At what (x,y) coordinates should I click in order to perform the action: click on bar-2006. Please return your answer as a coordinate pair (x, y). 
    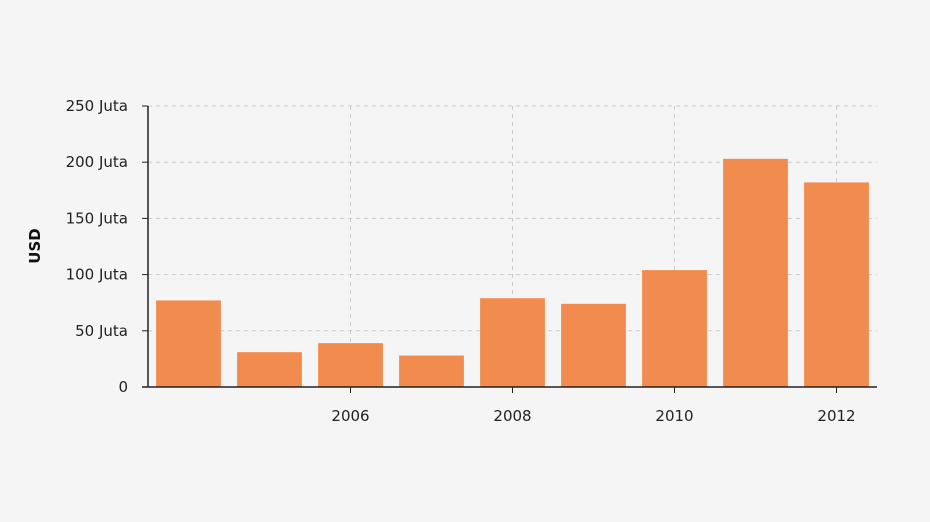
    Looking at the image, I should click on (350, 365).